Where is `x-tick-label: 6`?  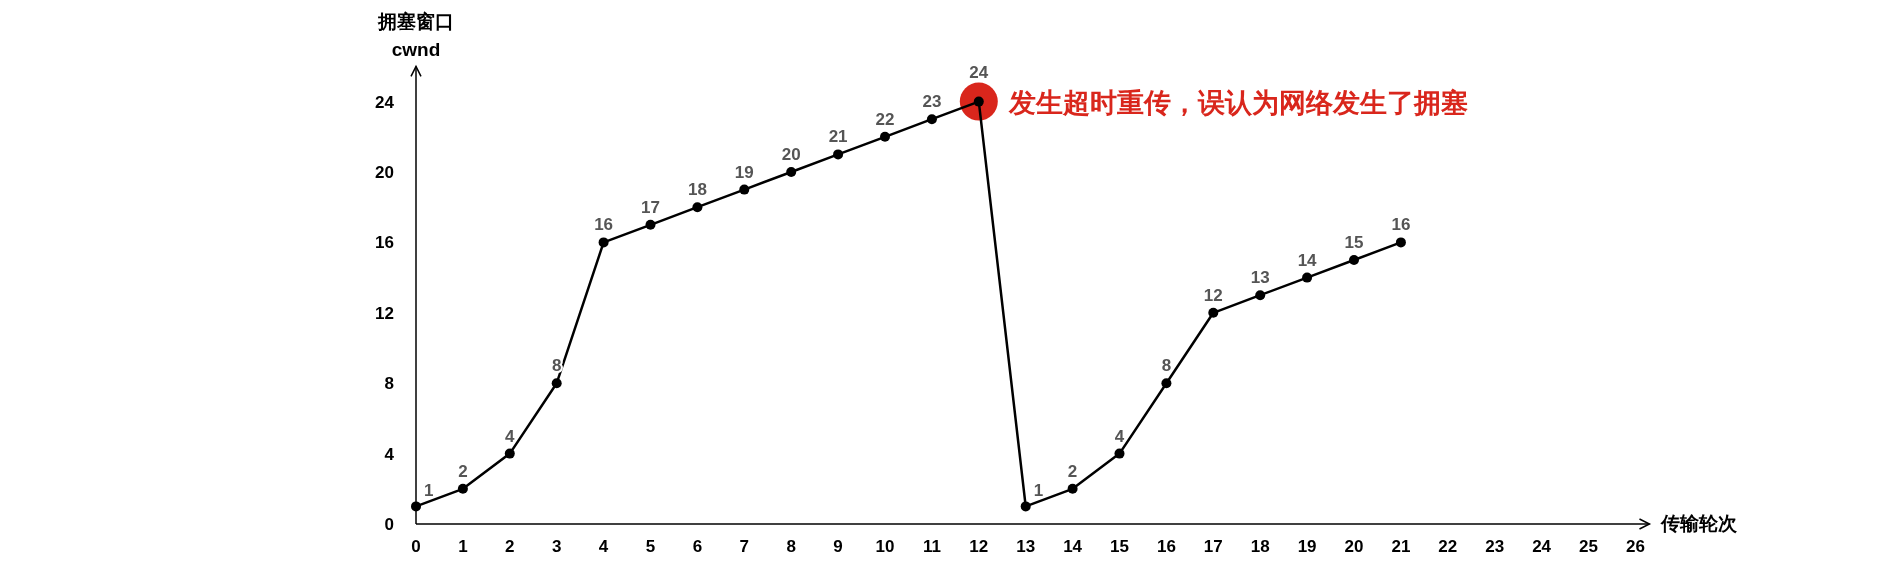
x-tick-label: 6 is located at coordinates (697, 546).